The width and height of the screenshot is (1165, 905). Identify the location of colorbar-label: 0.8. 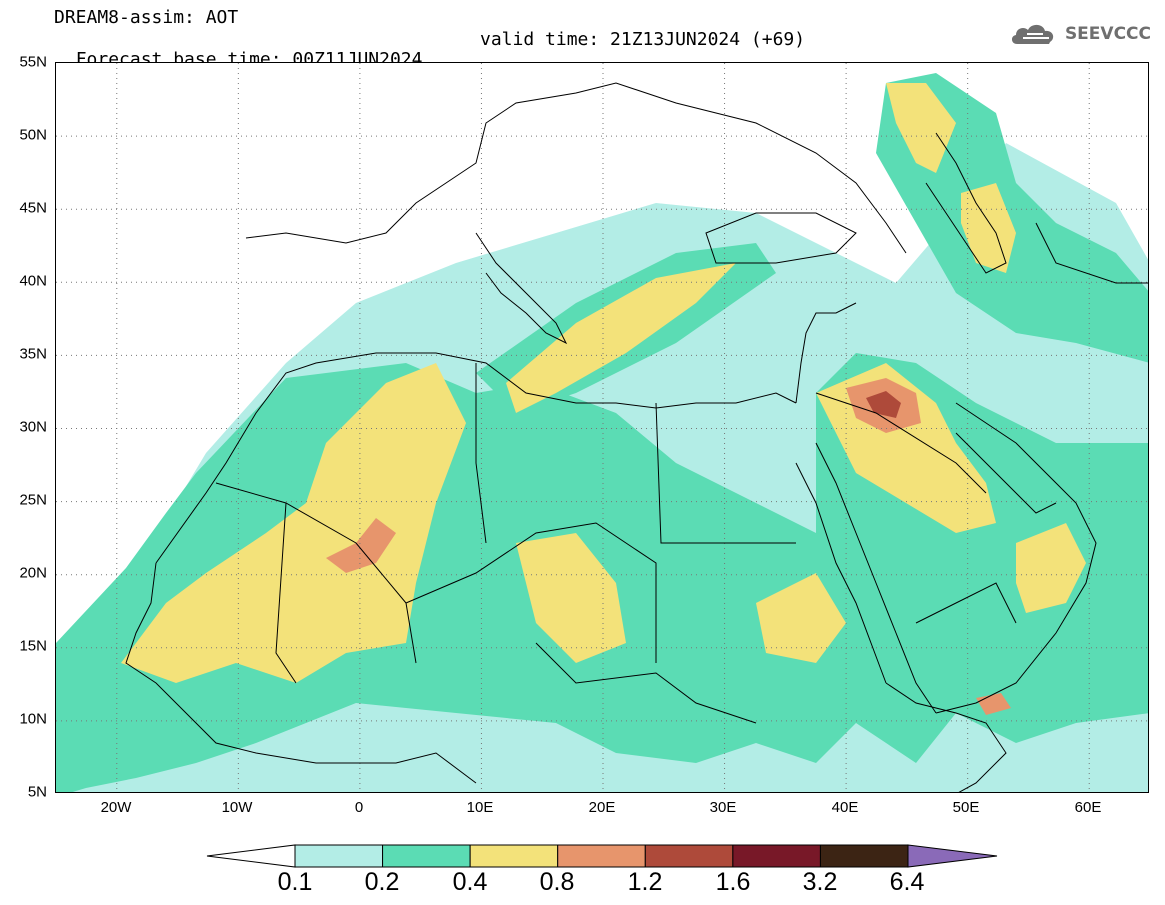
(557, 882).